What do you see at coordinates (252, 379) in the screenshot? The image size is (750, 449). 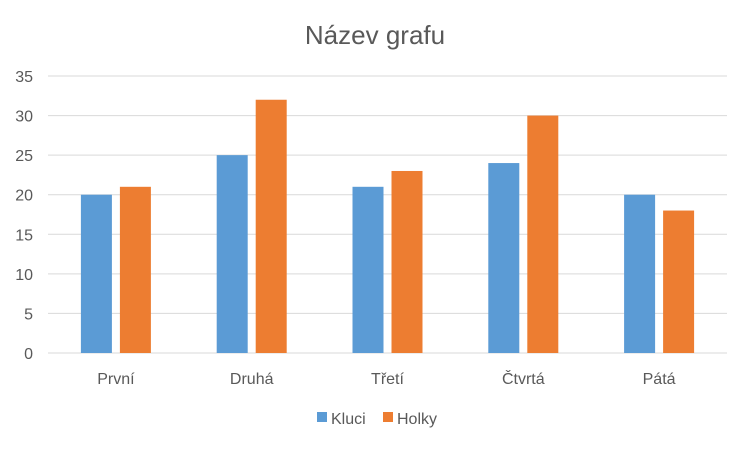 I see `x-category-label: Druhá` at bounding box center [252, 379].